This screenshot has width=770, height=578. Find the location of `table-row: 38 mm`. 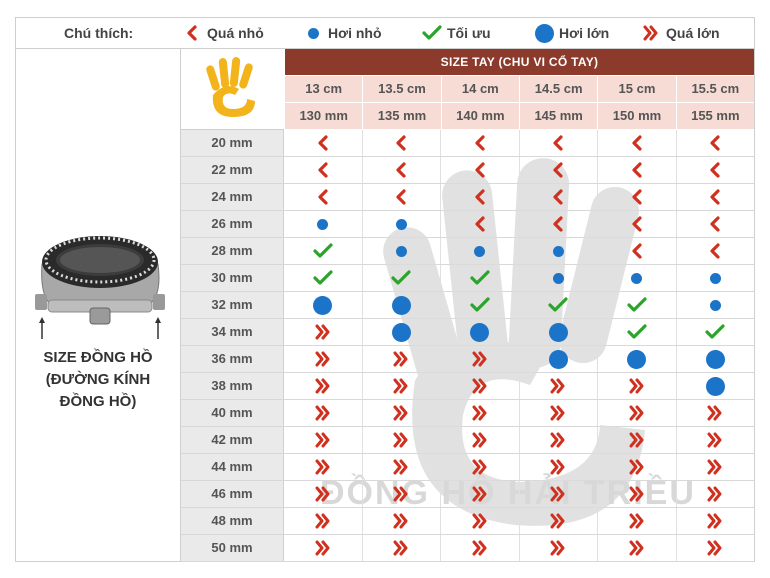

table-row: 38 mm is located at coordinates (467, 386).